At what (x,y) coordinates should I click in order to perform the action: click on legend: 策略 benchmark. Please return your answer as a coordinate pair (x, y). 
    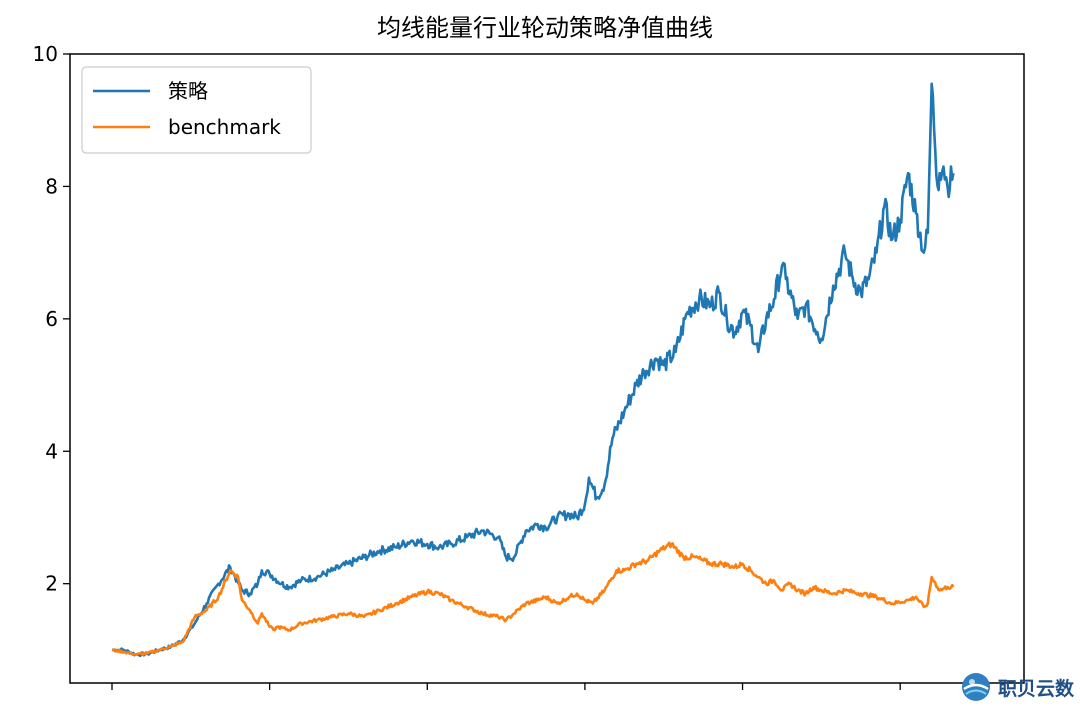
    Looking at the image, I should click on (196, 110).